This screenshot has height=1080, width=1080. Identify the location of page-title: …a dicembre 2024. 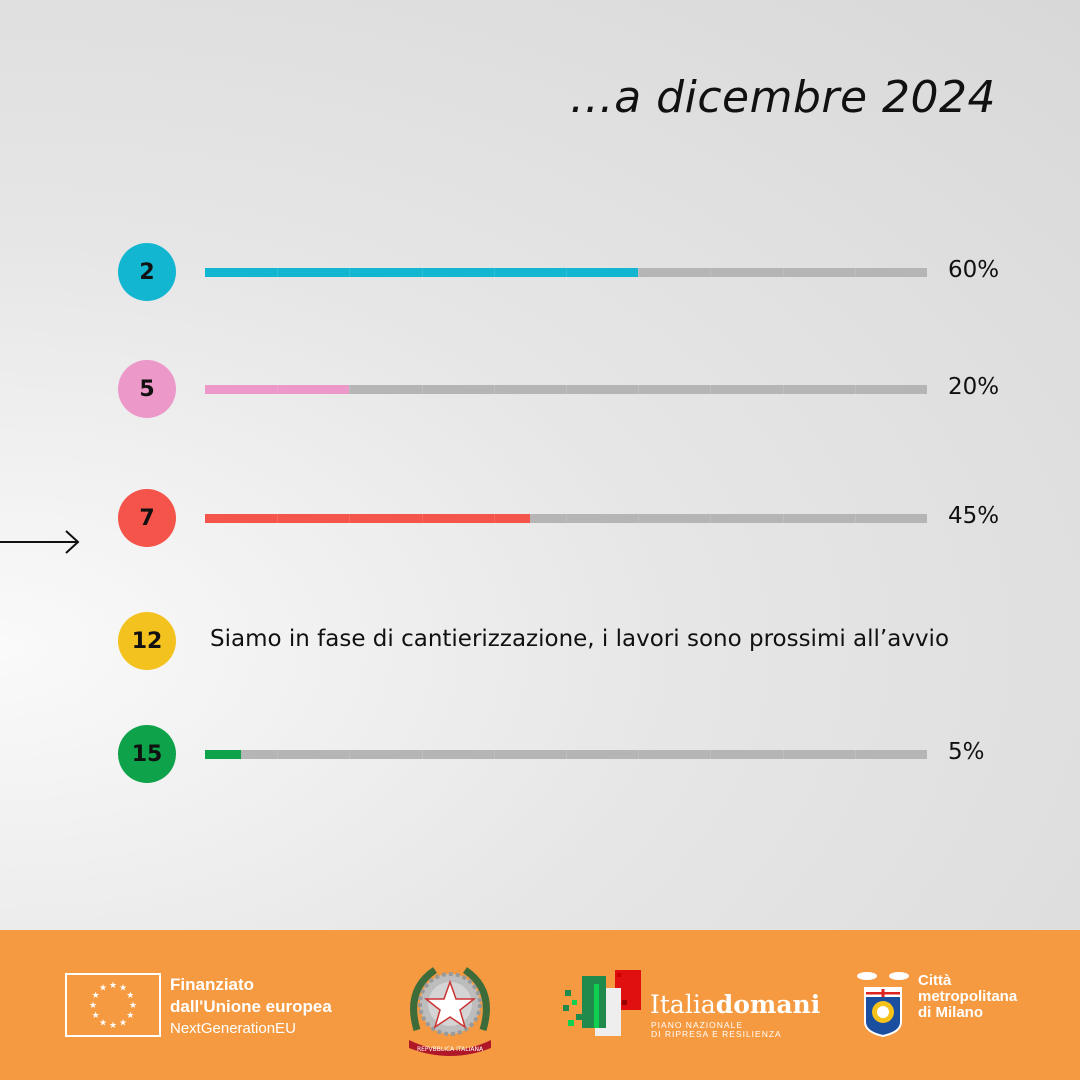
(782, 97).